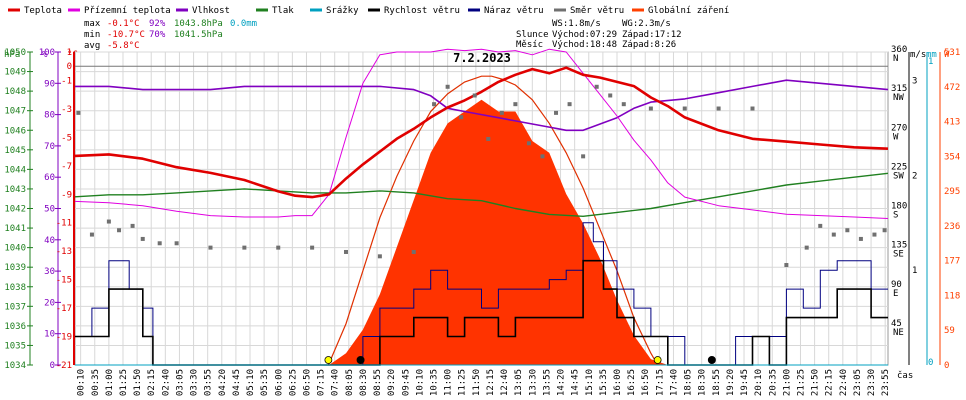  I want to click on hum-tick: 40, so click(49, 241).